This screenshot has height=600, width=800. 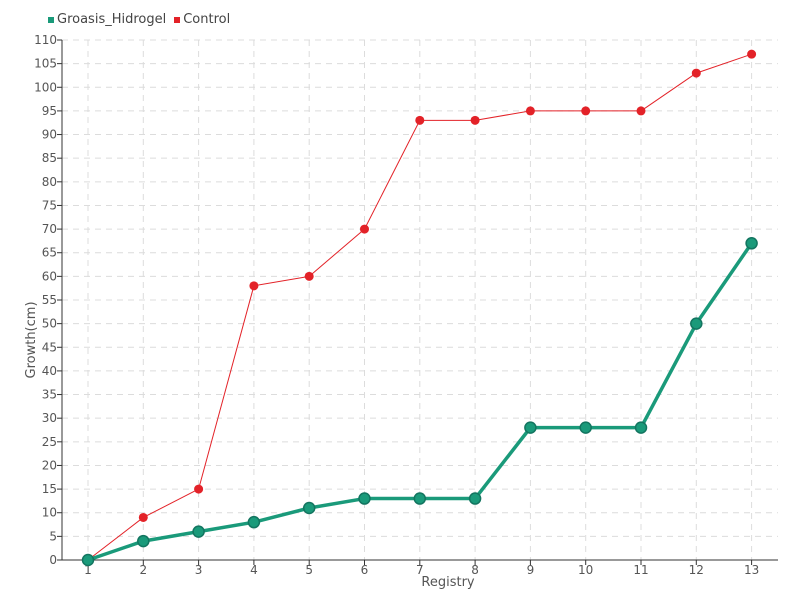 I want to click on x-tick-labels: 1 2 3 4 5 6 7 8 9 10 11 12 13, so click(x=421, y=570).